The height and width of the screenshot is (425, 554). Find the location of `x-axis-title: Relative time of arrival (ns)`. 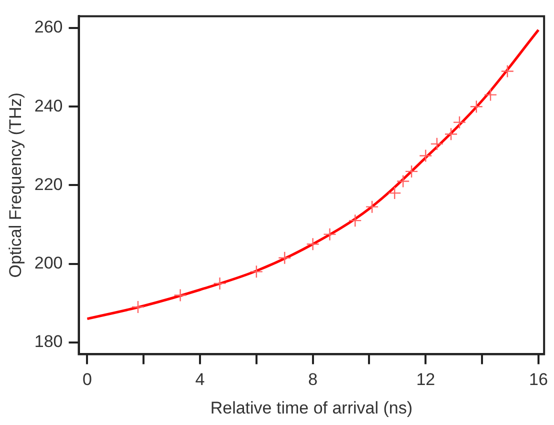

x-axis-title: Relative time of arrival (ns) is located at coordinates (311, 408).